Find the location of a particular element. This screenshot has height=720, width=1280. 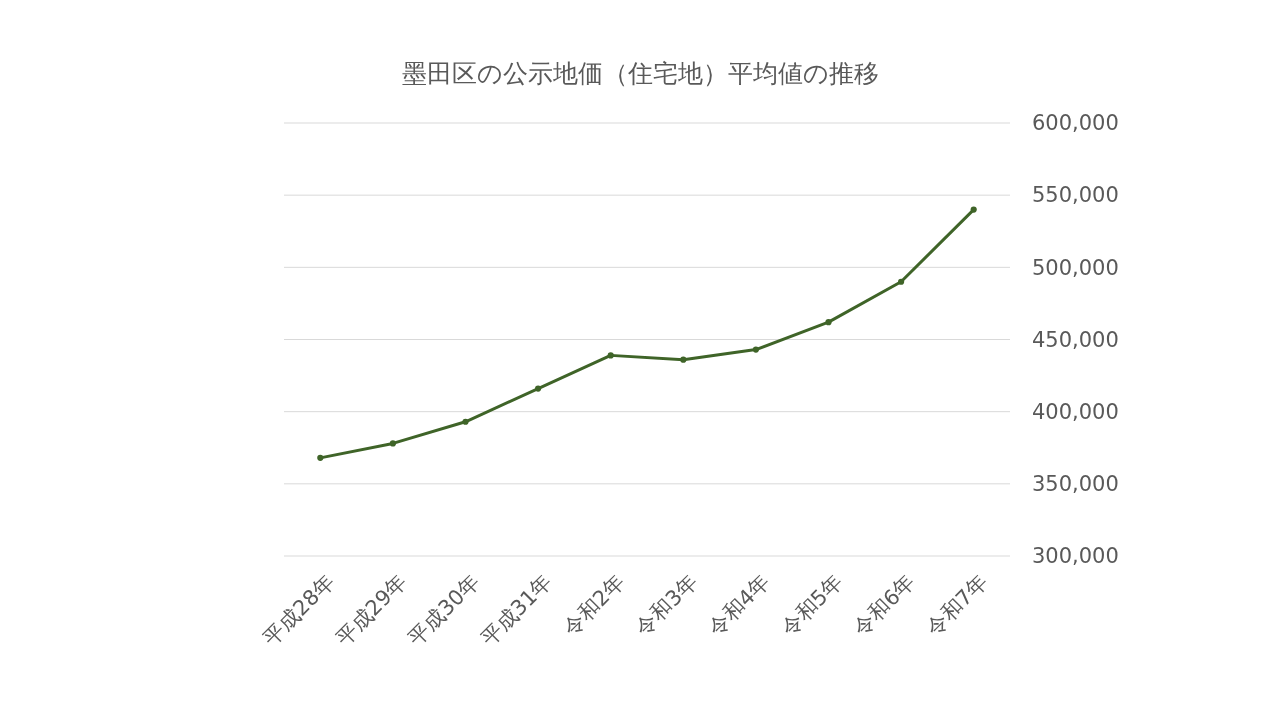

y-tick-label: 350,000 is located at coordinates (1075, 484).